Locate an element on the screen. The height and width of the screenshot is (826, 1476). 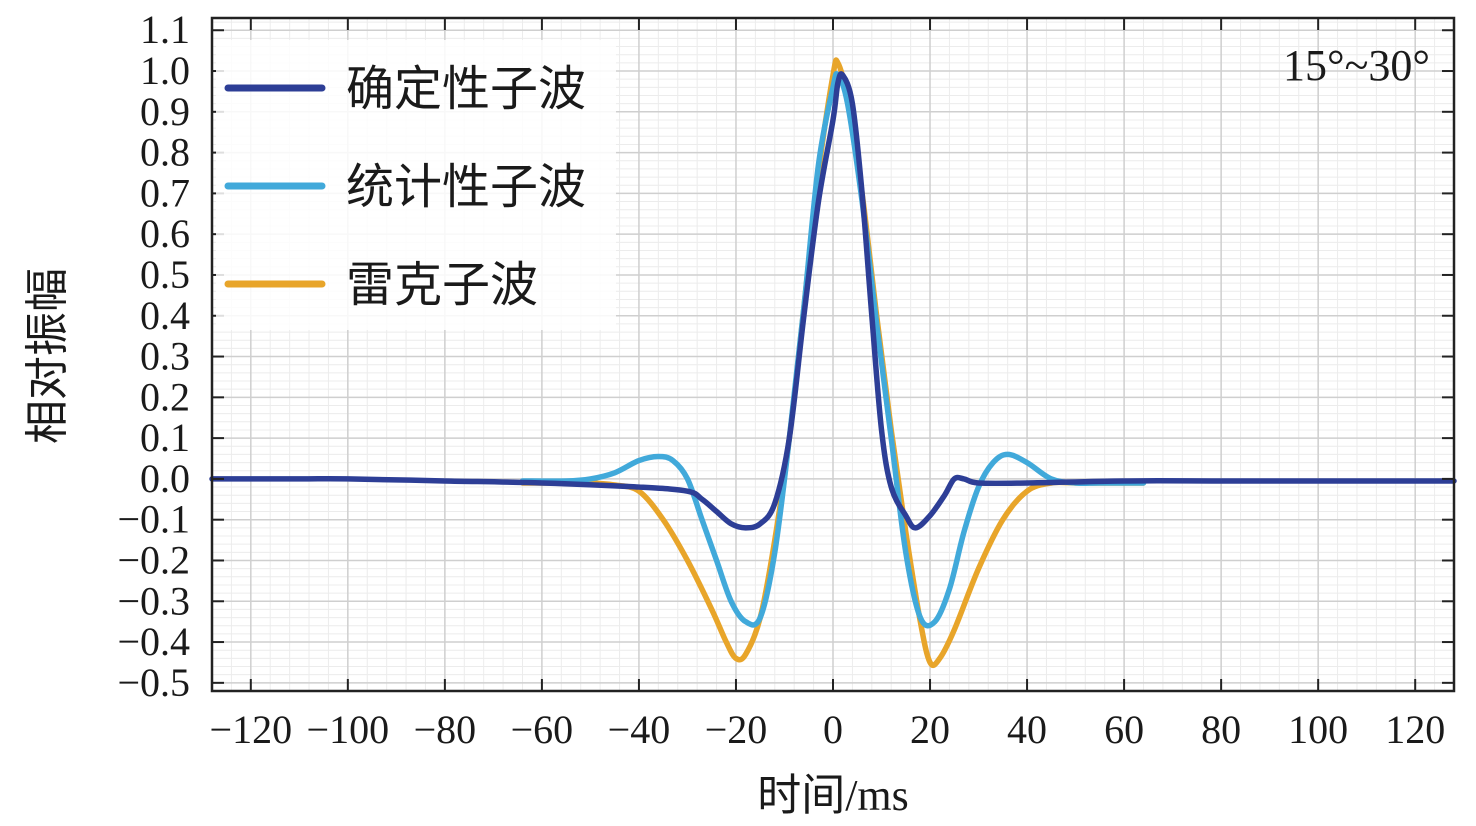
y-axis-title: 相对振幅 is located at coordinates (47, 356).